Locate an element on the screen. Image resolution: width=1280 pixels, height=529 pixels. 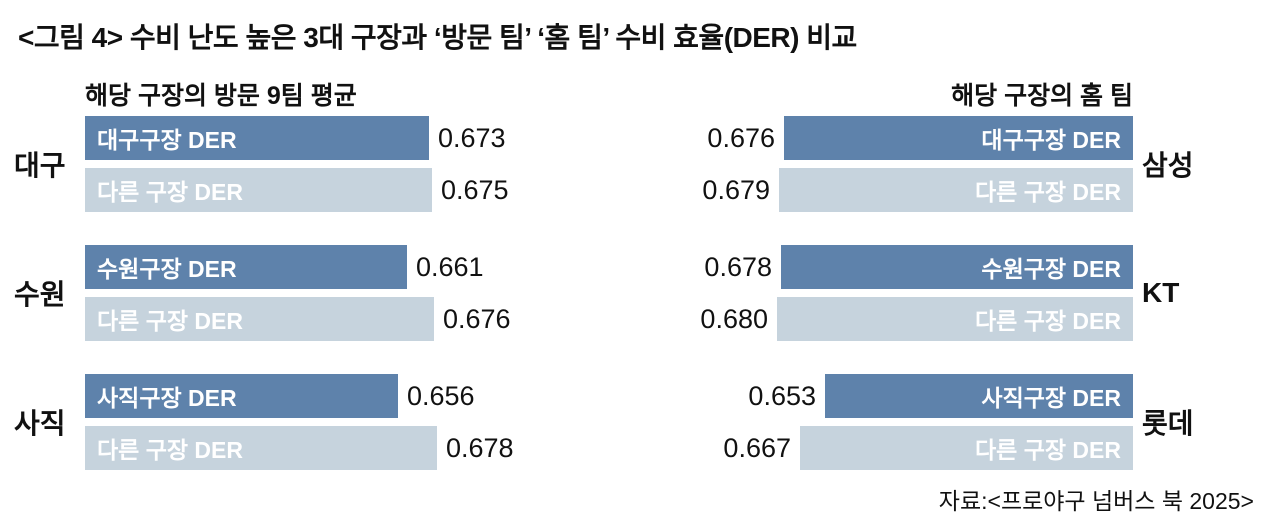
bar-row: 다른 구장 DER 0.676 is located at coordinates (298, 319).